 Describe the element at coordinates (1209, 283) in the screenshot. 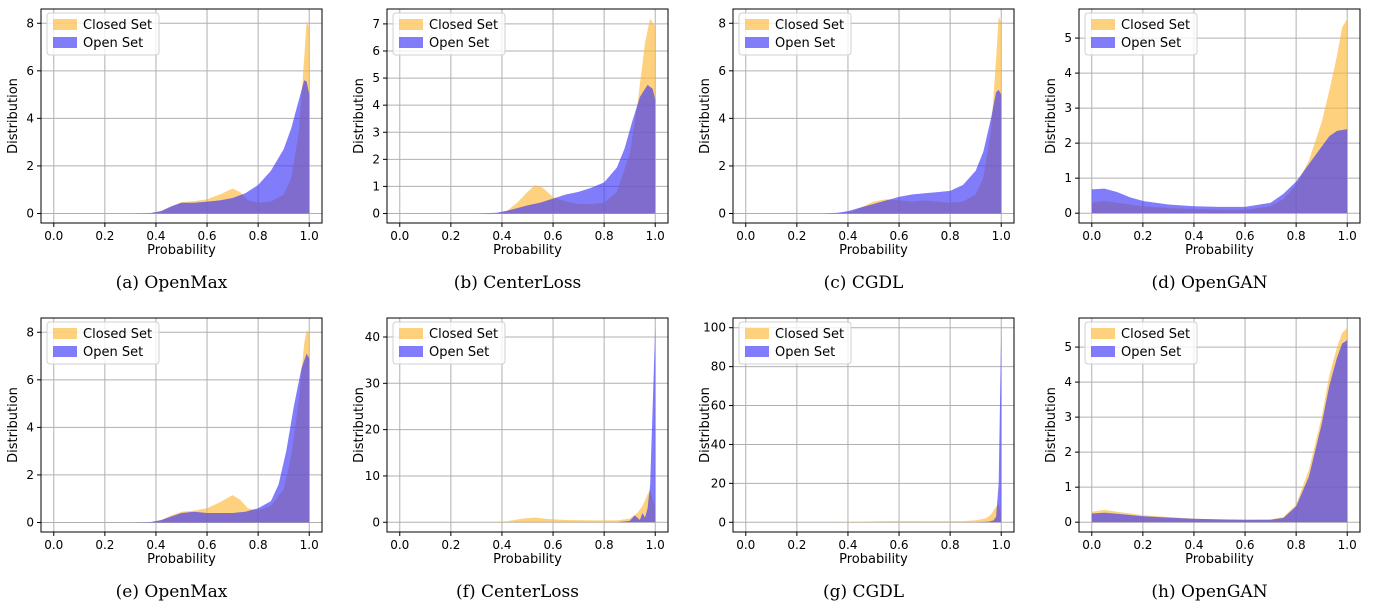

I see `chart-caption: (d) OpenGAN` at that location.